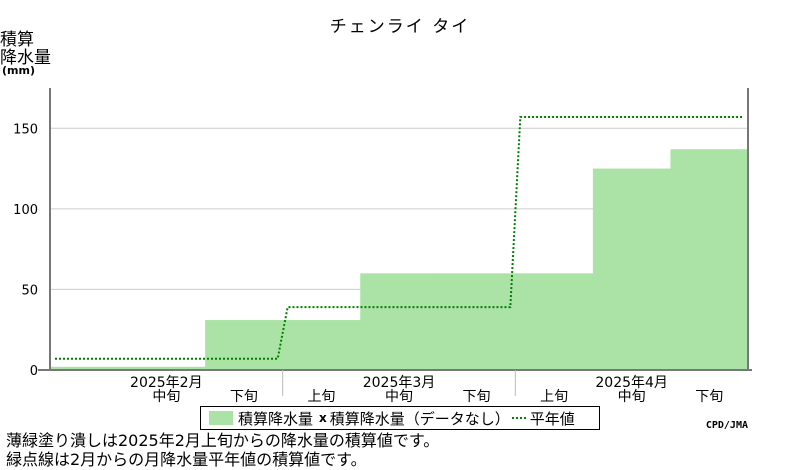 This screenshot has height=470, width=800. I want to click on note-line-1: 薄緑塗り潰しは2025年2月上旬からの降水量の積算値です。, so click(223, 440).